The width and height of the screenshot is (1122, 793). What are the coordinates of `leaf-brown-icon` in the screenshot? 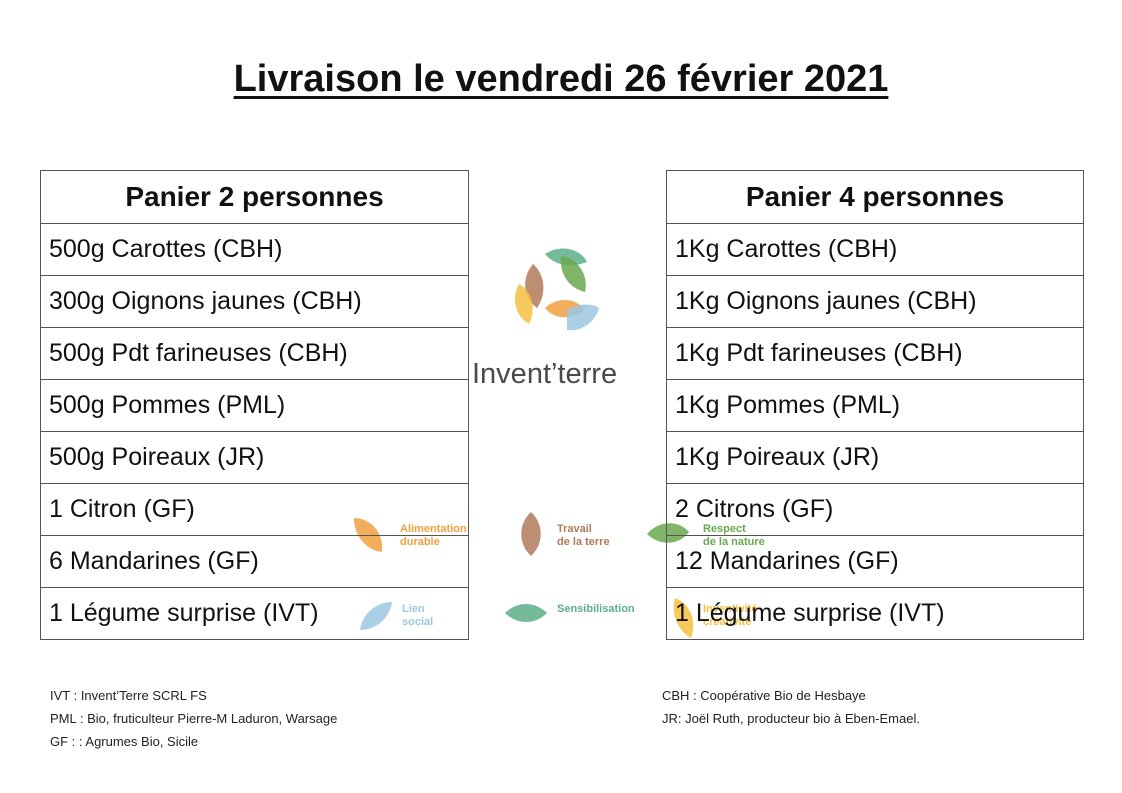 It's located at (531, 534).